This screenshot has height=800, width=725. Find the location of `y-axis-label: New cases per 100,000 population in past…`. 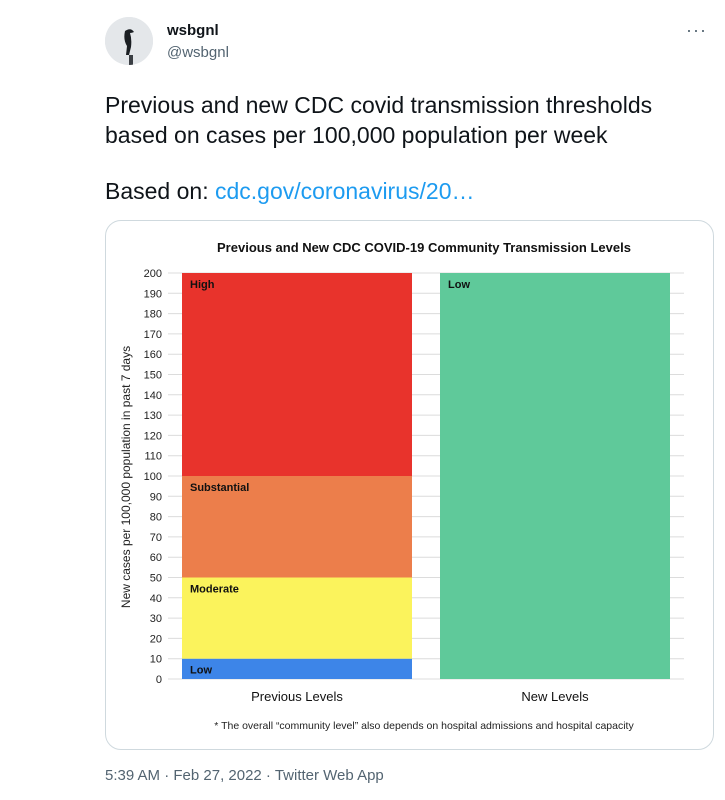

y-axis-label: New cases per 100,000 population in past… is located at coordinates (126, 477).